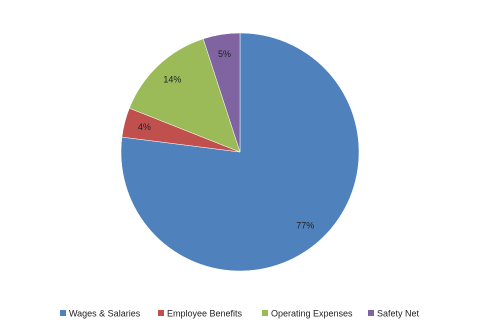  I want to click on data-label: 5%, so click(224, 54).